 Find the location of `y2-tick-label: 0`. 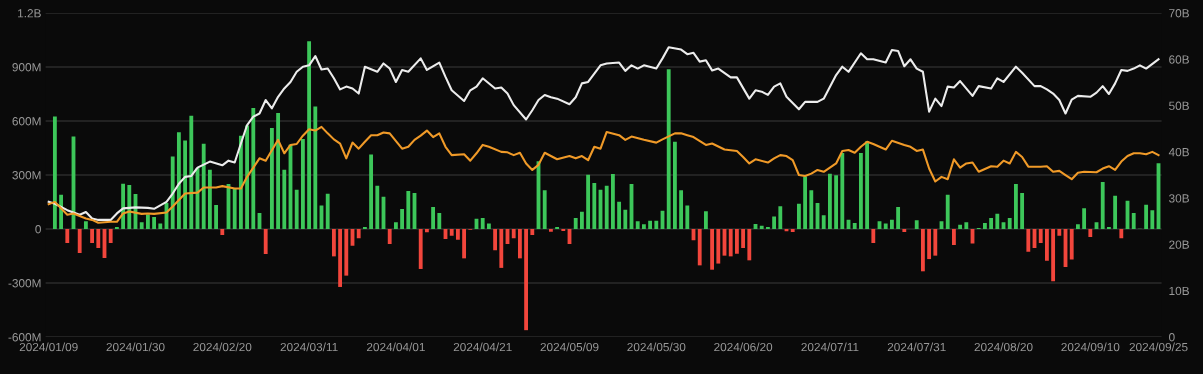

y2-tick-label: 0 is located at coordinates (1172, 337).